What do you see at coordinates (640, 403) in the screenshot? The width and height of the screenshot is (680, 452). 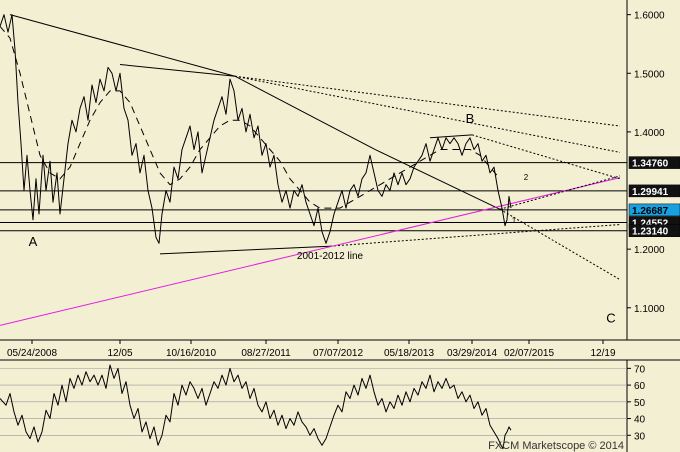 I see `oscillator-tick-label: 50` at bounding box center [640, 403].